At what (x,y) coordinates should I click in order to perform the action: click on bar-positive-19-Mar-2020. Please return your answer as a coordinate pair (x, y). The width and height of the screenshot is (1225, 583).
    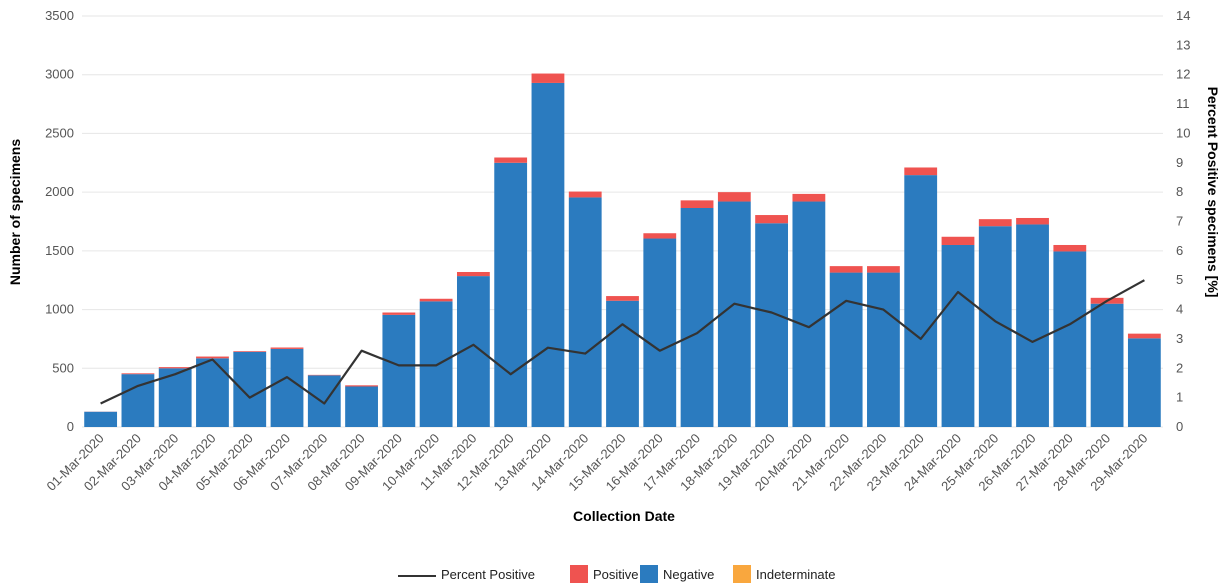
    Looking at the image, I should click on (772, 219).